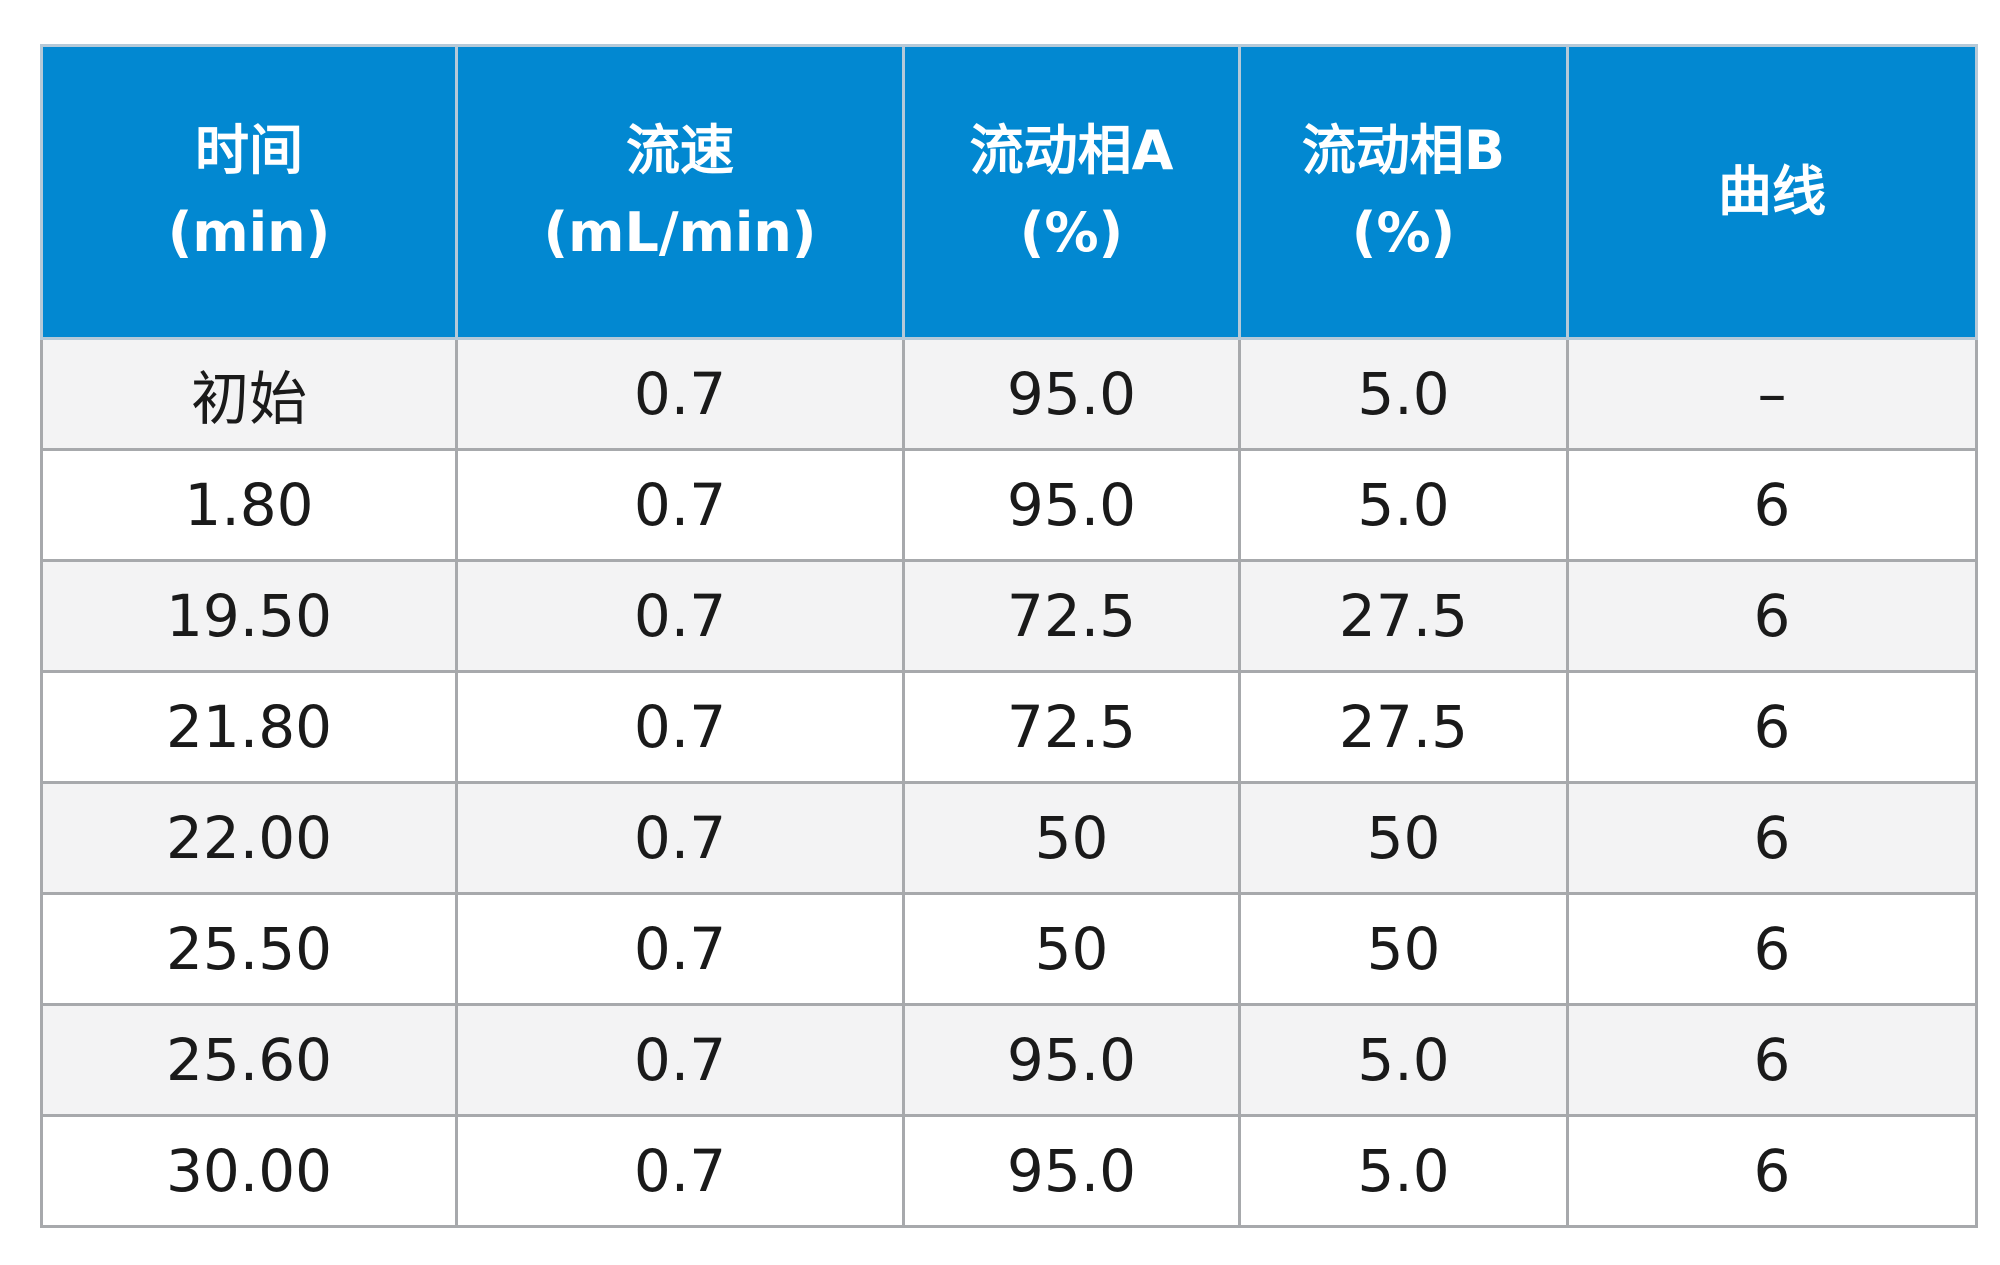  I want to click on table-row: 21.80 0.7 72.5 27.5 6, so click(1009, 727).